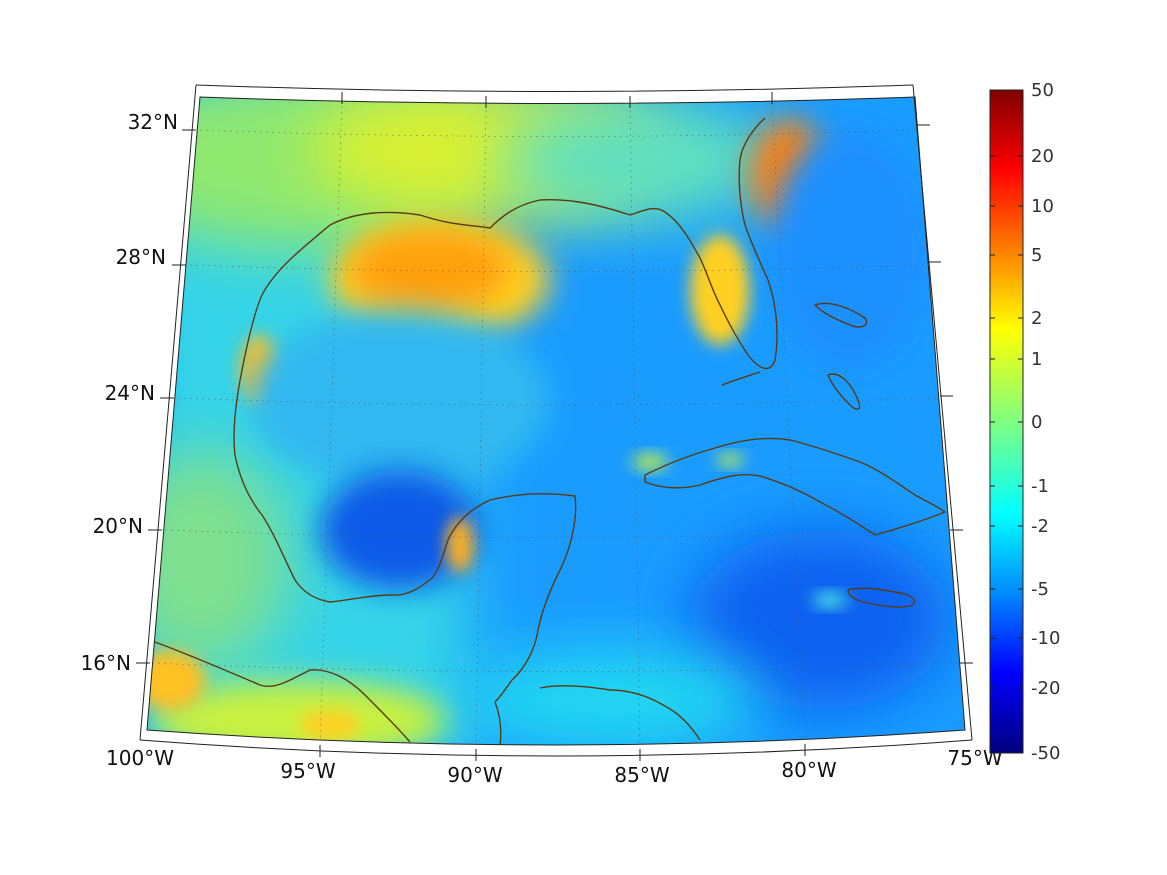 The image size is (1167, 875). I want to click on lon-label-90w: 90°W, so click(474, 775).